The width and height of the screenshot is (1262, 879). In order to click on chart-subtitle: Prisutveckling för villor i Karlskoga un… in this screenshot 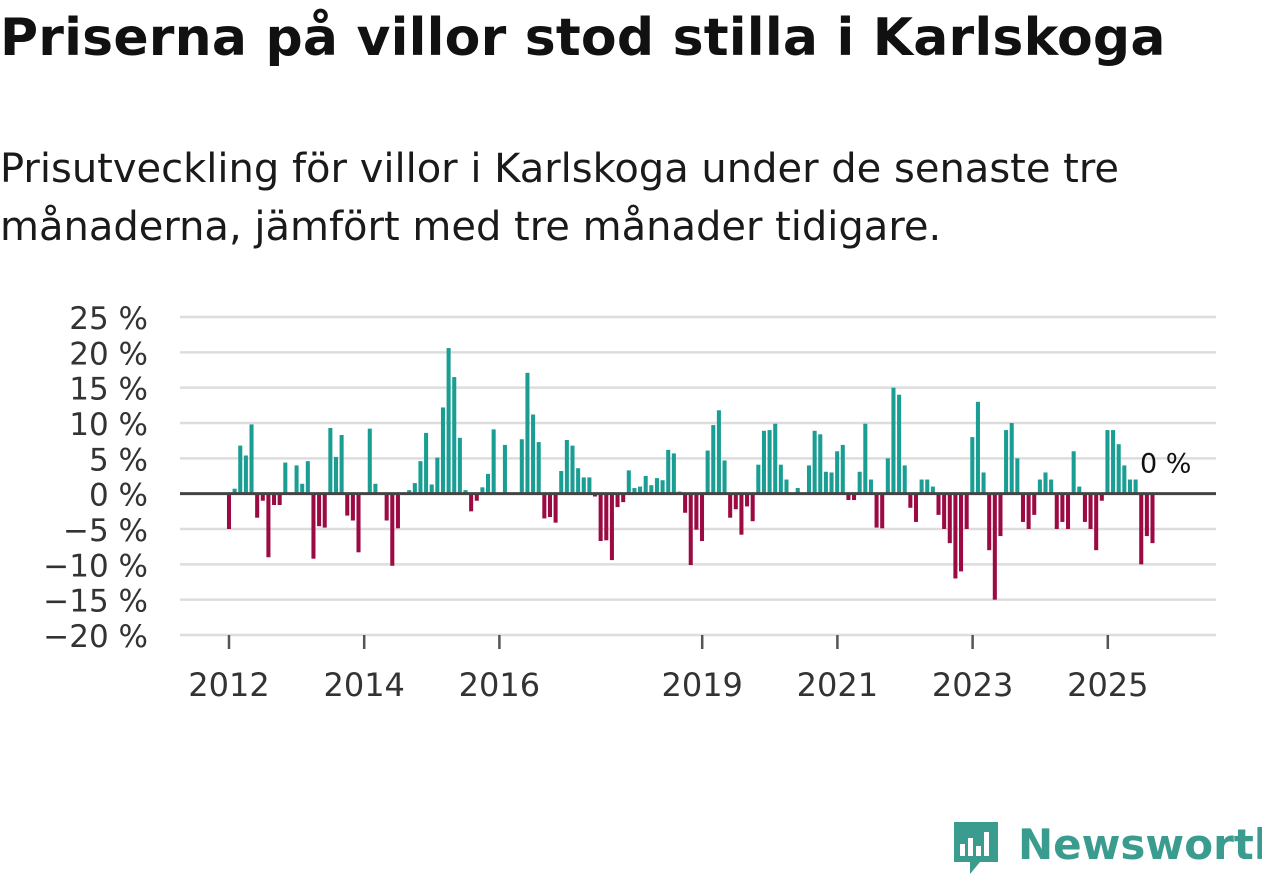, I will do `click(560, 198)`.